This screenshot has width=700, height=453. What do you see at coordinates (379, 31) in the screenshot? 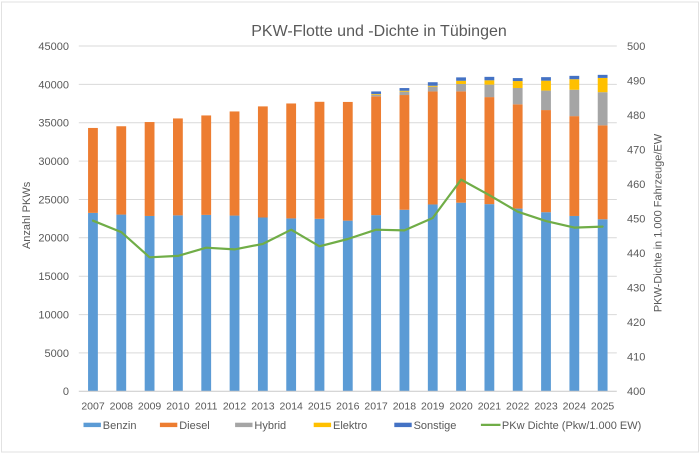
I see `svg-text:PKW-Flotte und -Dichte in Tübi: PKW-Flotte und -Dichte in Tübingen` at bounding box center [379, 31].